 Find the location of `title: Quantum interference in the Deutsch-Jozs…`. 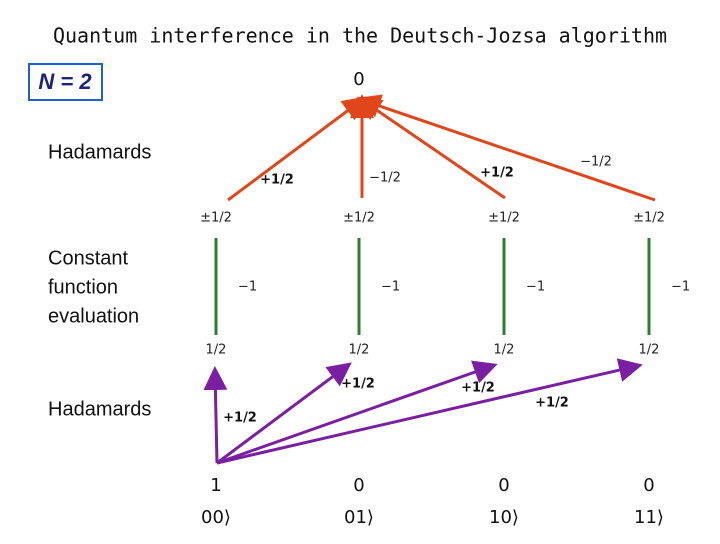

title: Quantum interference in the Deutsch-Jozs… is located at coordinates (360, 36).